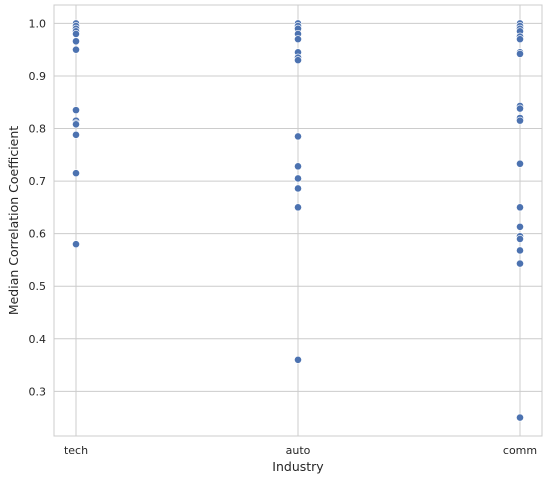  What do you see at coordinates (38, 339) in the screenshot?
I see `y-tick-label: 0.4` at bounding box center [38, 339].